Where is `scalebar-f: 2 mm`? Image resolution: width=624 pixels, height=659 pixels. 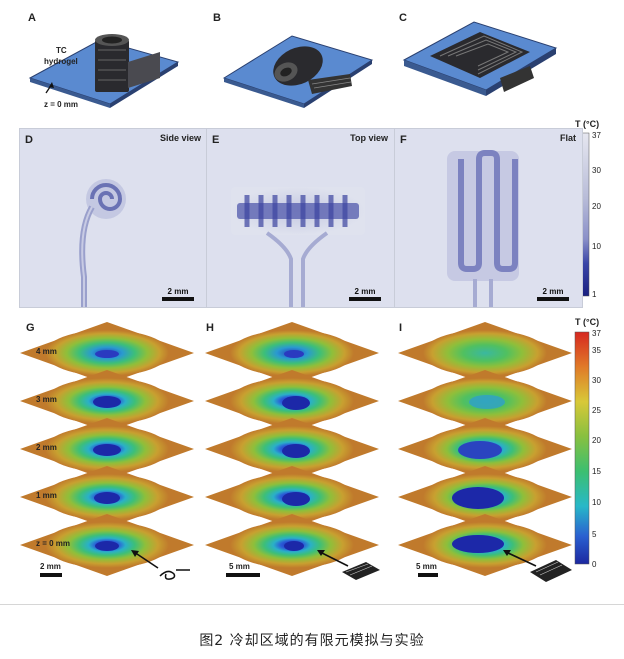 scalebar-f: 2 mm is located at coordinates (553, 294).